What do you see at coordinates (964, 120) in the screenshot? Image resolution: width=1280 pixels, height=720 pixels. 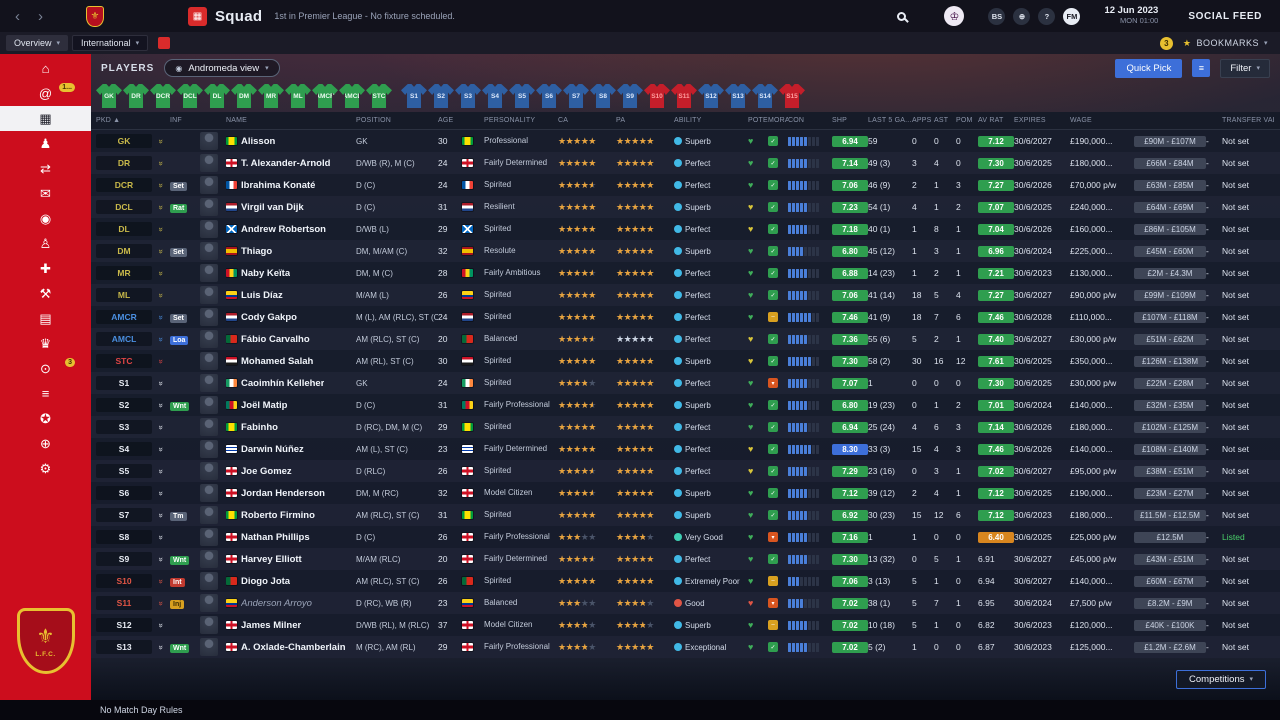 I see `column-header: POM` at bounding box center [964, 120].